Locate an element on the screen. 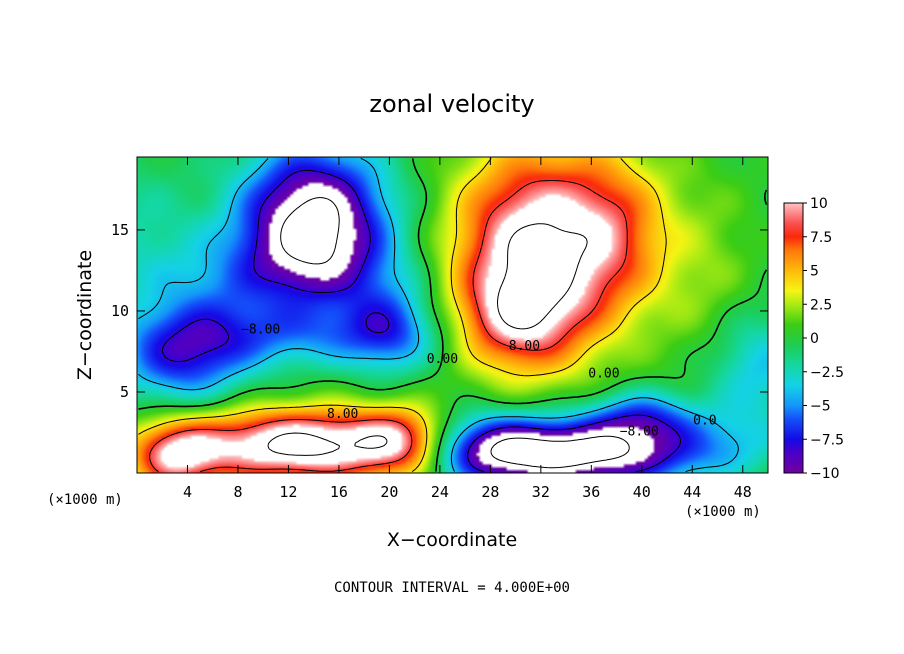 The image size is (904, 654). x-tick-label: 24 is located at coordinates (440, 492).